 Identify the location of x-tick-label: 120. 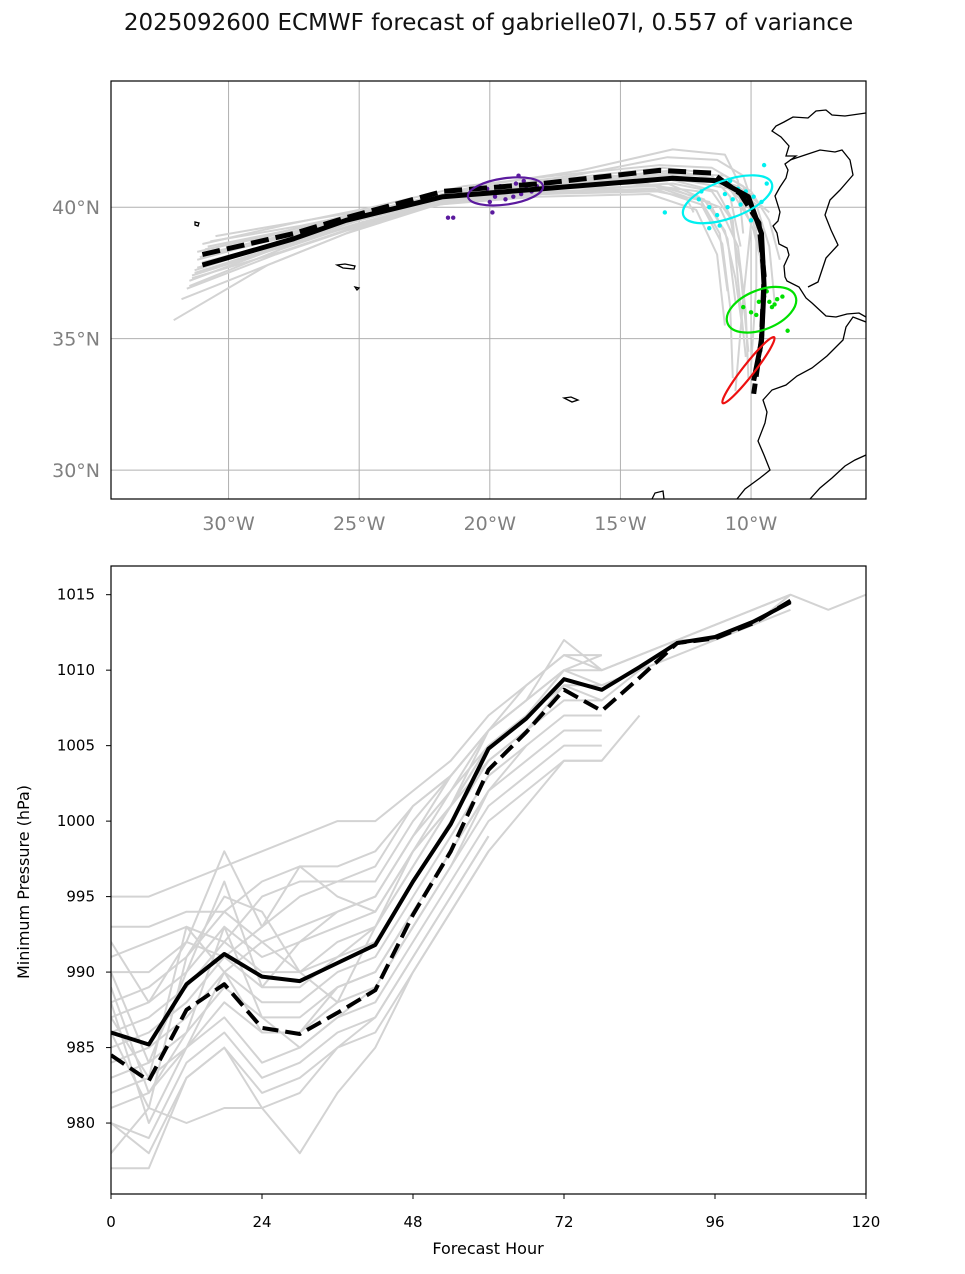
(866, 1222).